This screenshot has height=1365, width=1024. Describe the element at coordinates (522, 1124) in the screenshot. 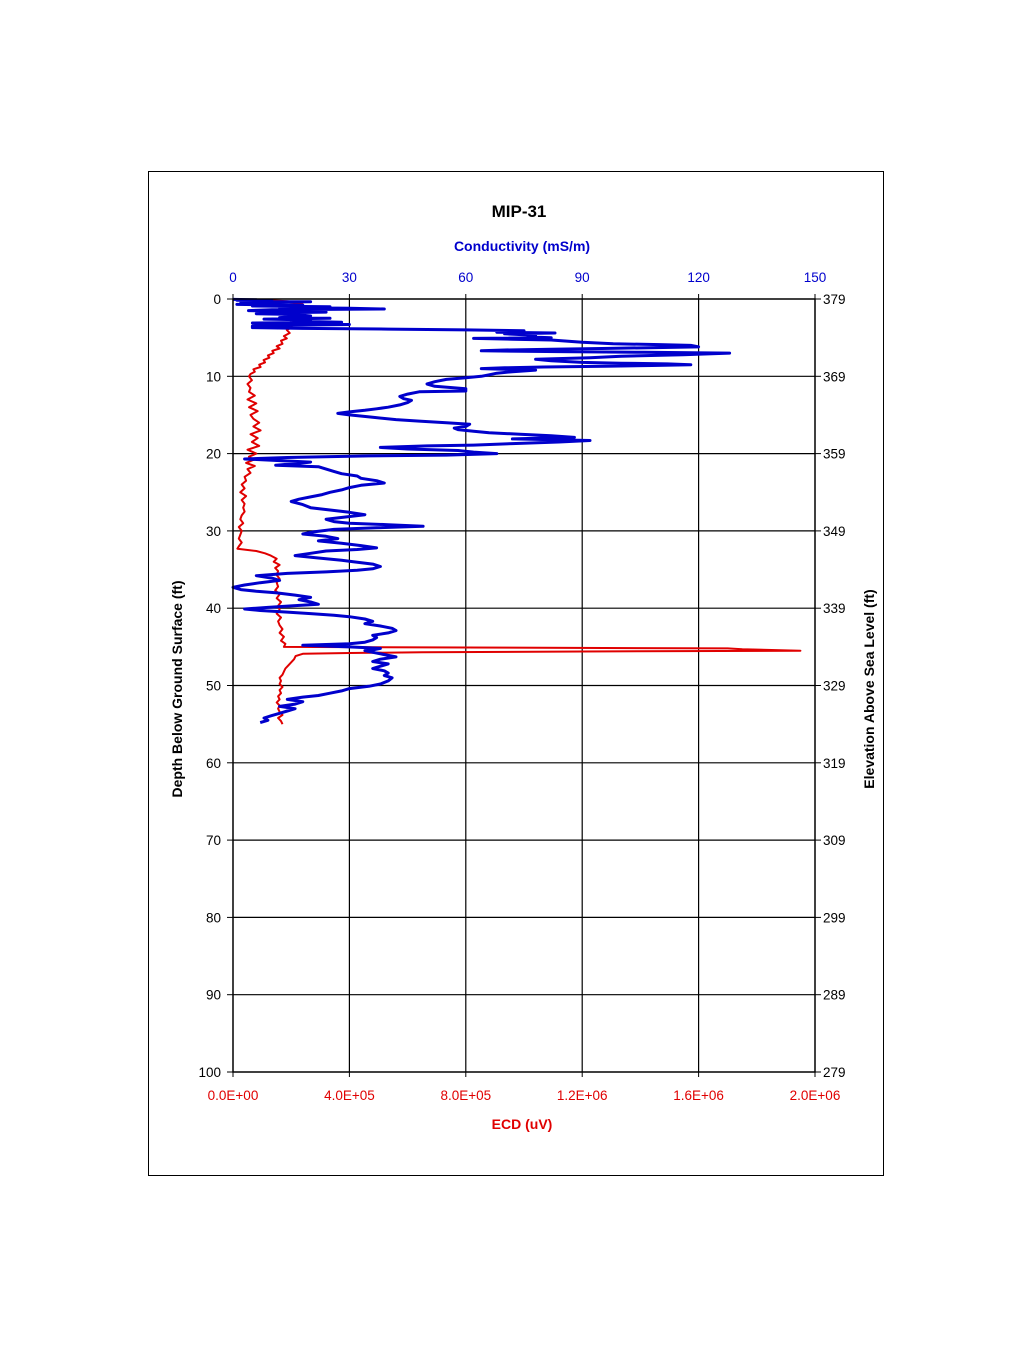

I see `bottom-axis-label: ECD (uV)` at that location.